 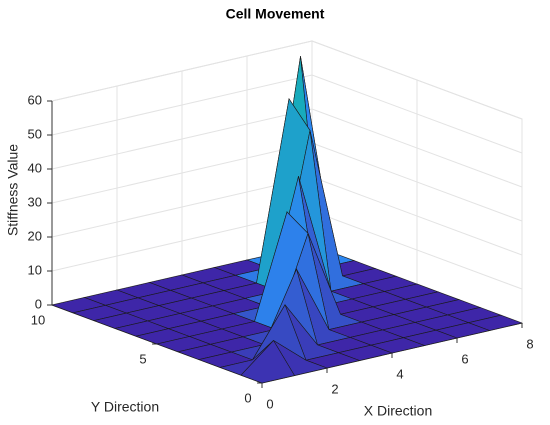 What do you see at coordinates (334, 388) in the screenshot?
I see `x-tick-label: 2` at bounding box center [334, 388].